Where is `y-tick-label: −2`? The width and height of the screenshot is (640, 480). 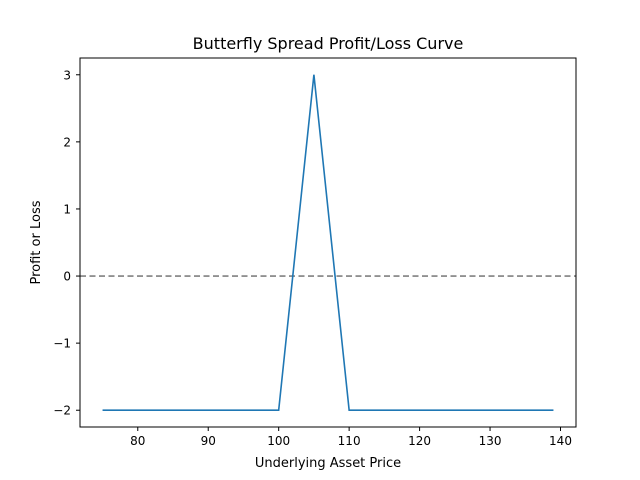
y-tick-label: −2 is located at coordinates (62, 411).